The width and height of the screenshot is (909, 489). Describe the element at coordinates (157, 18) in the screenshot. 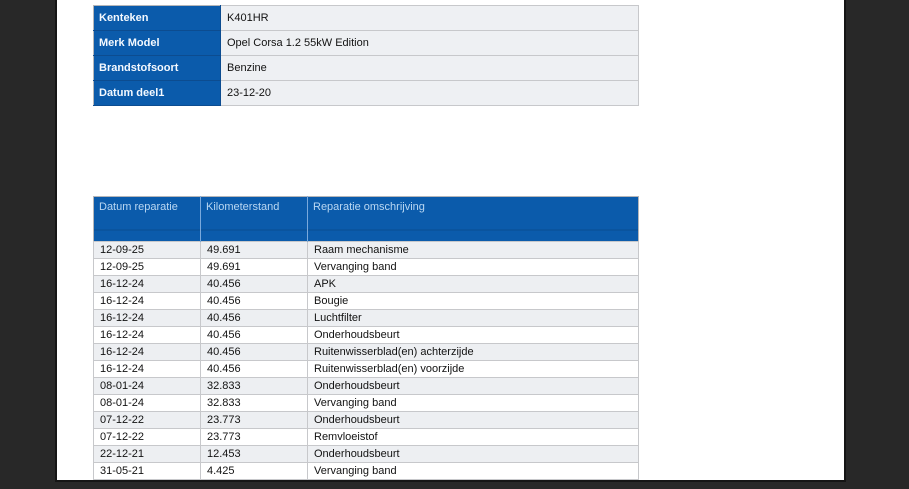

I see `field-label: Kenteken` at that location.